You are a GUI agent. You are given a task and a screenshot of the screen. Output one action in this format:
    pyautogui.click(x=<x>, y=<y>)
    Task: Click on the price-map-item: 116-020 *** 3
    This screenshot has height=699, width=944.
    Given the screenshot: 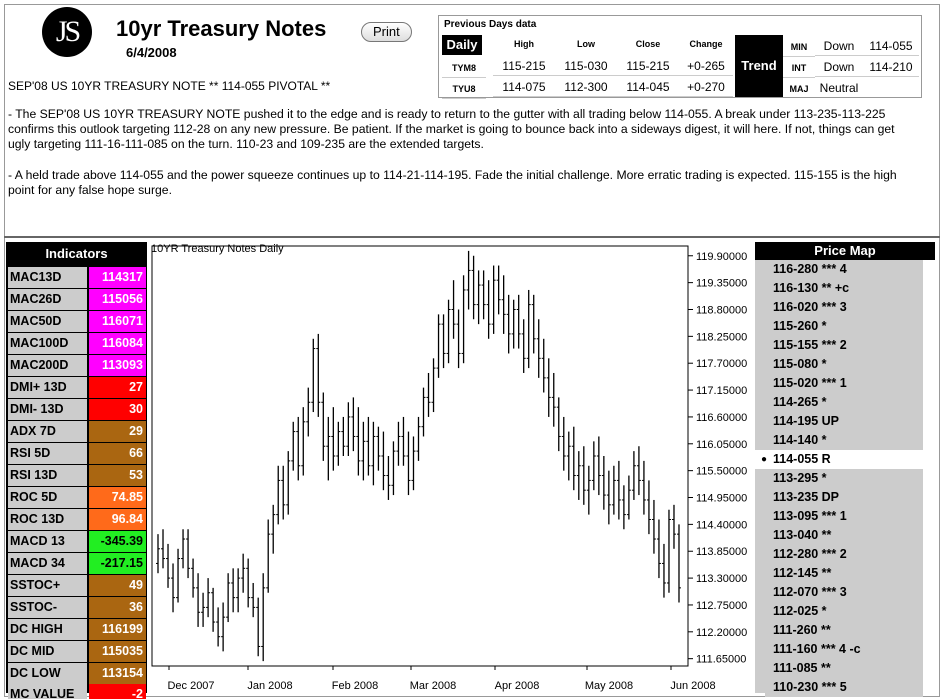 What is the action you would take?
    pyautogui.click(x=844, y=307)
    